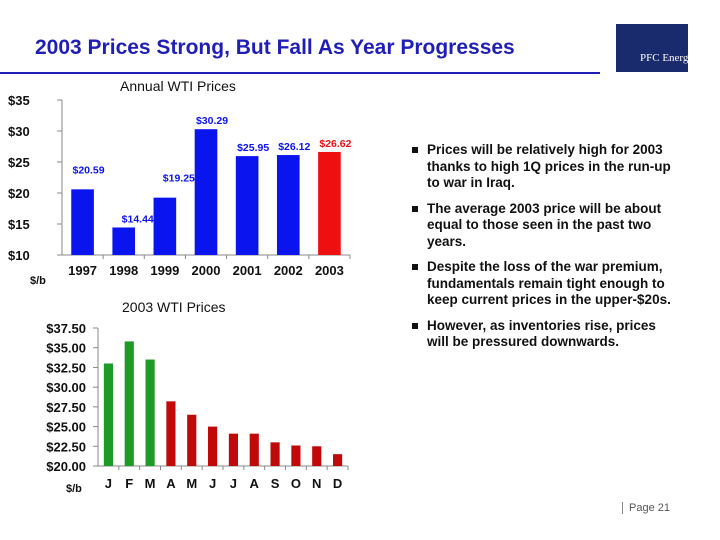 The image size is (720, 540). Describe the element at coordinates (19, 224) in the screenshot. I see `y-tick-label: $15` at that location.